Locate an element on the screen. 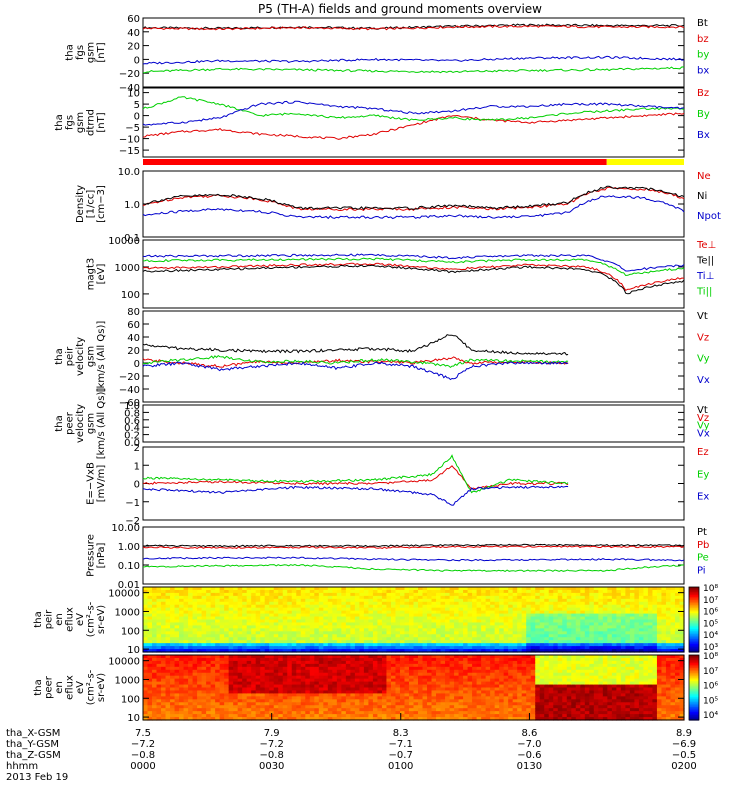  y-tick-label: 0 is located at coordinates (137, 364).